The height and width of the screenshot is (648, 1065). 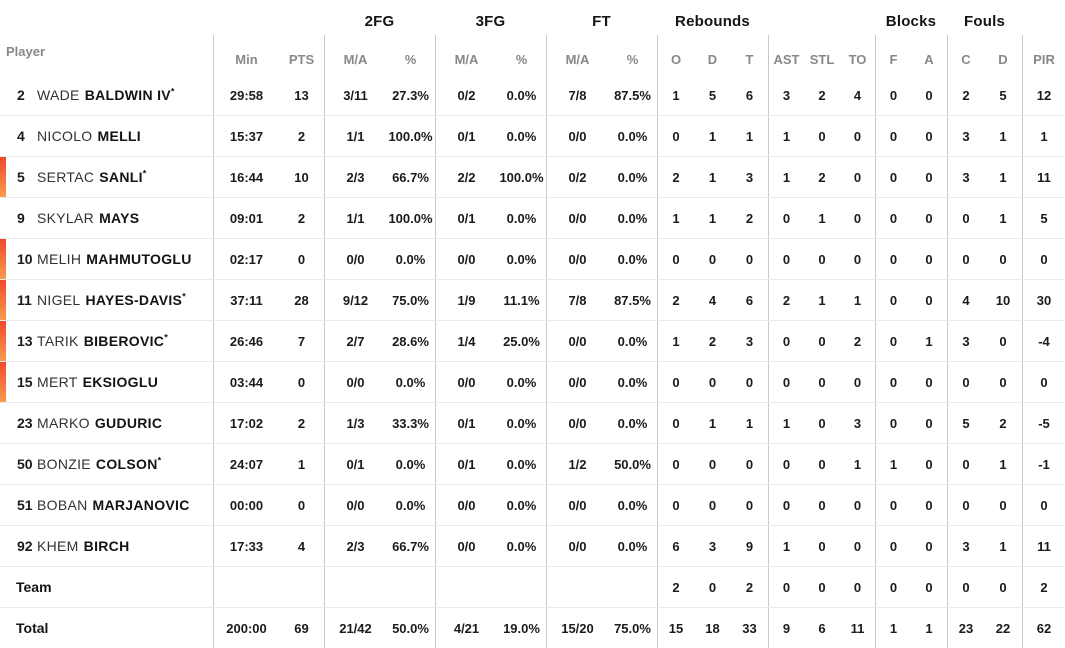 What do you see at coordinates (119, 218) in the screenshot?
I see `player-last-name: MAYS` at bounding box center [119, 218].